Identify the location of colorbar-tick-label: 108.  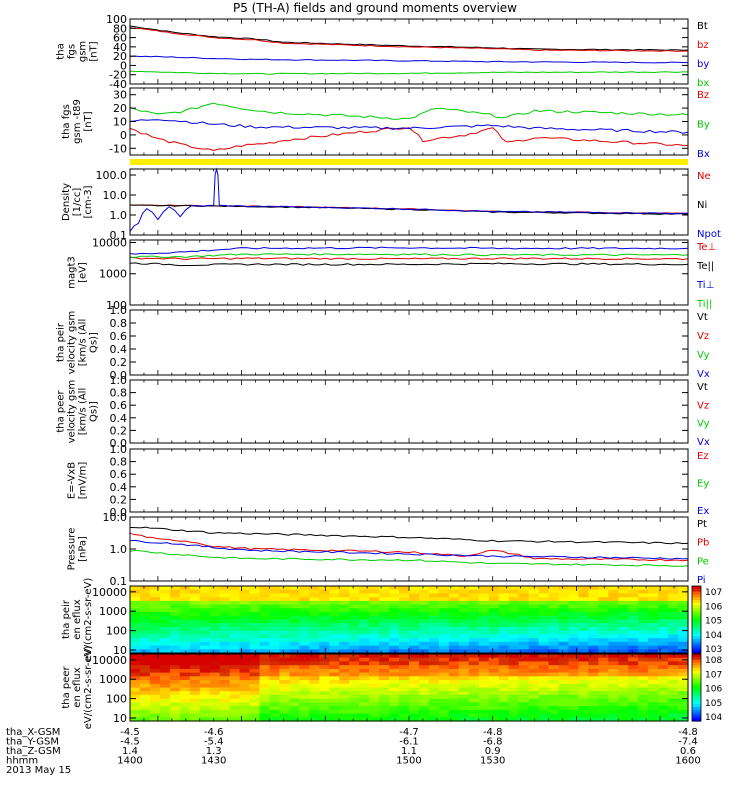
(713, 661).